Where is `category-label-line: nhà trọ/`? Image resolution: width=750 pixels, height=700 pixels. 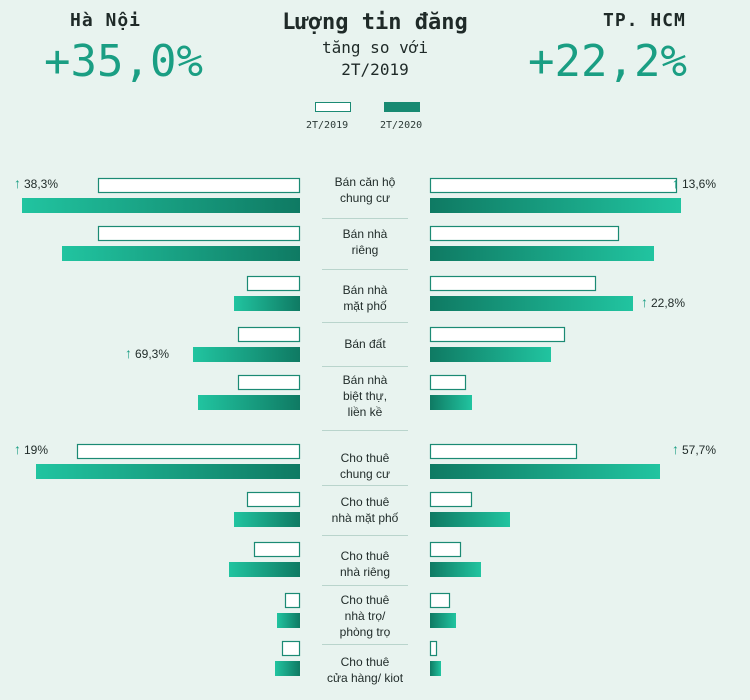 category-label-line: nhà trọ/ is located at coordinates (365, 616).